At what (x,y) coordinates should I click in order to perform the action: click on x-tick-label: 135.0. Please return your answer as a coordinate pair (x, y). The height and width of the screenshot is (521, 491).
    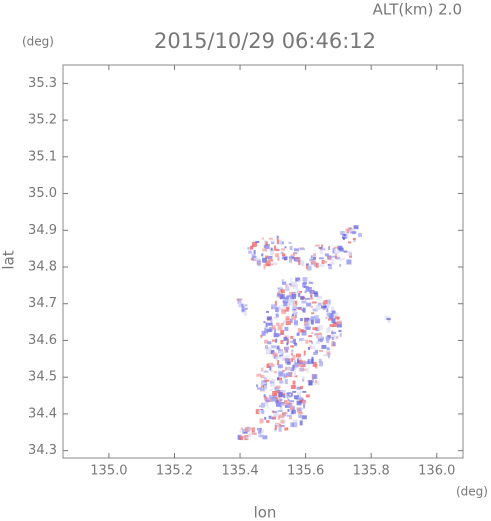
    Looking at the image, I should click on (108, 471).